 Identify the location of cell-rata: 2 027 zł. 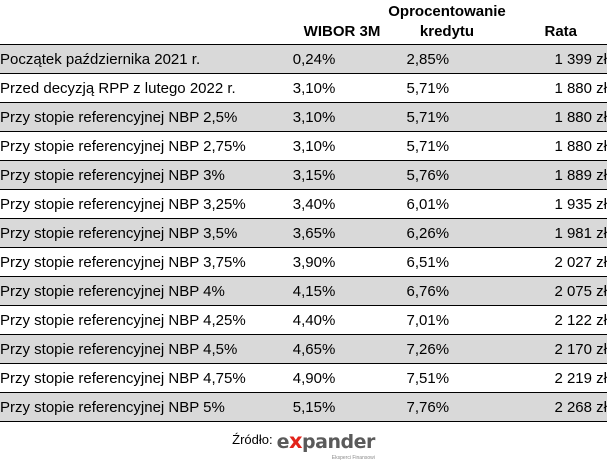
(550, 262).